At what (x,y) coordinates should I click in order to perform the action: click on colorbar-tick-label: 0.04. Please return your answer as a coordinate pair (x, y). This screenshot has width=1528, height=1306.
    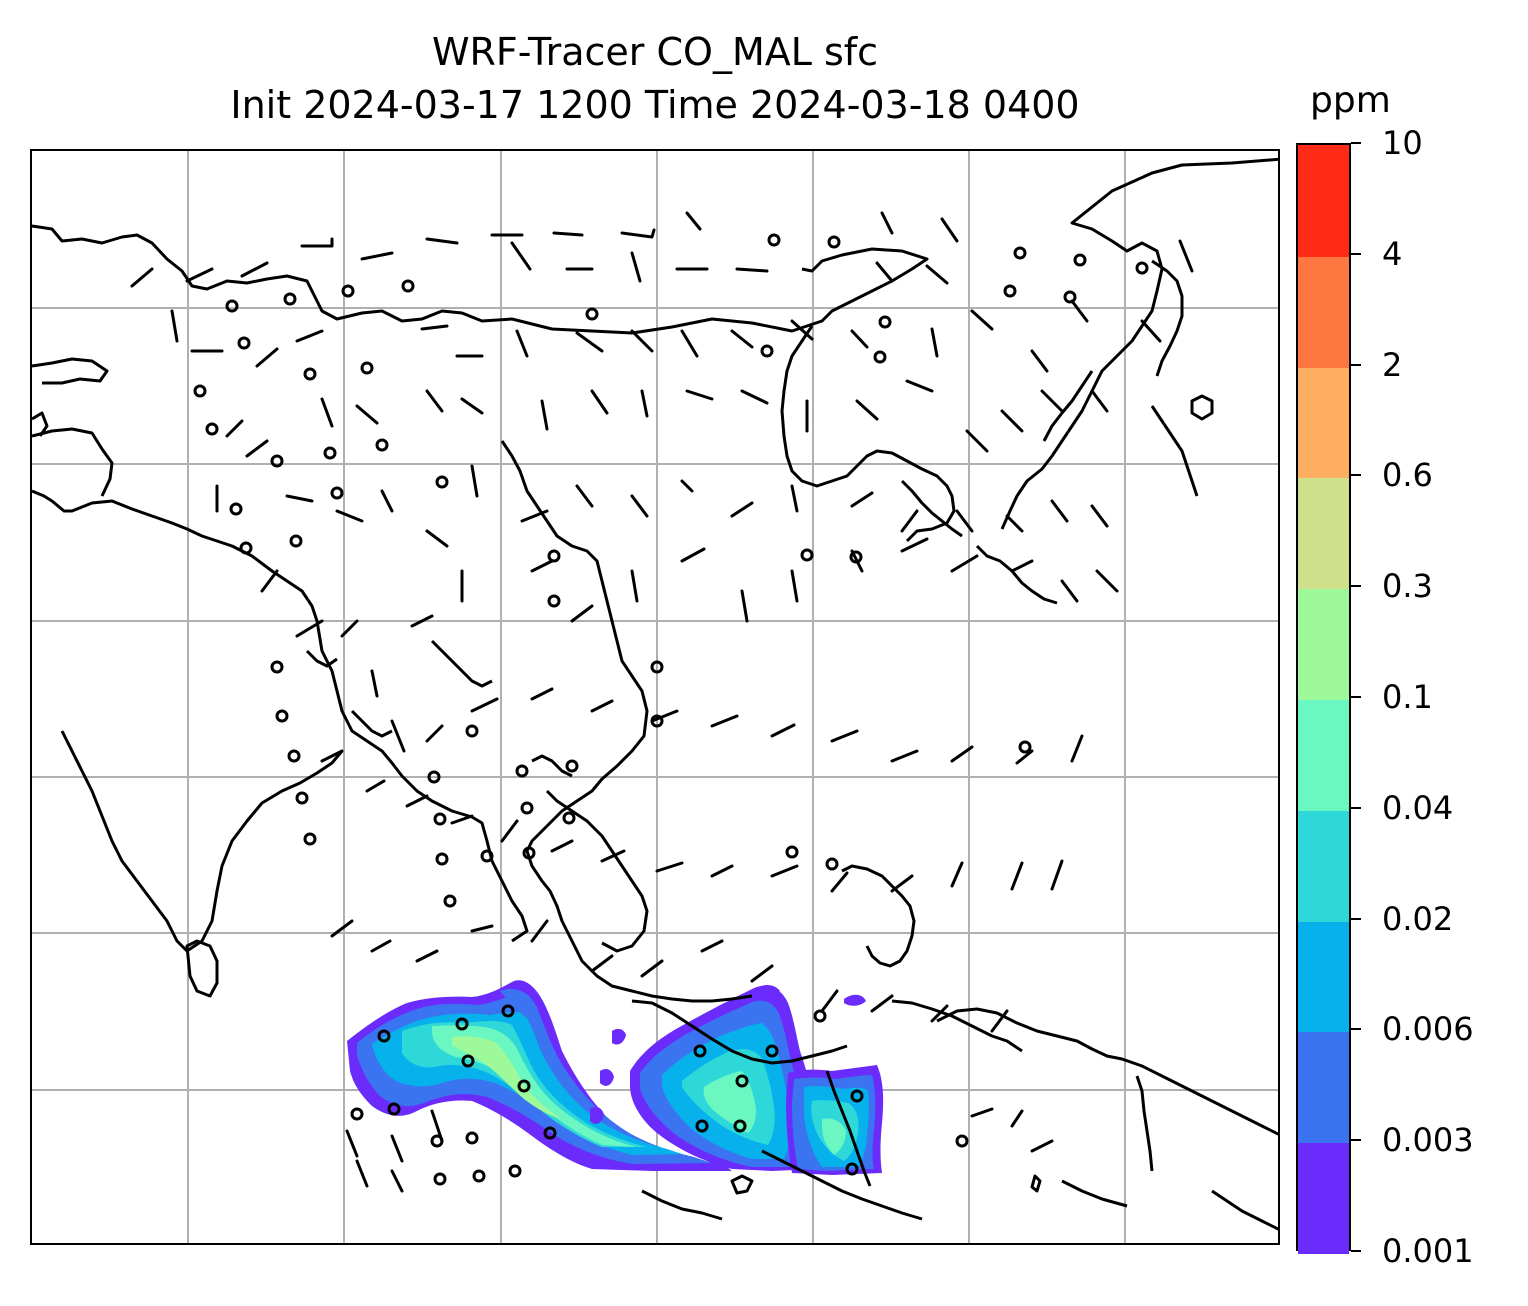
    Looking at the image, I should click on (1418, 807).